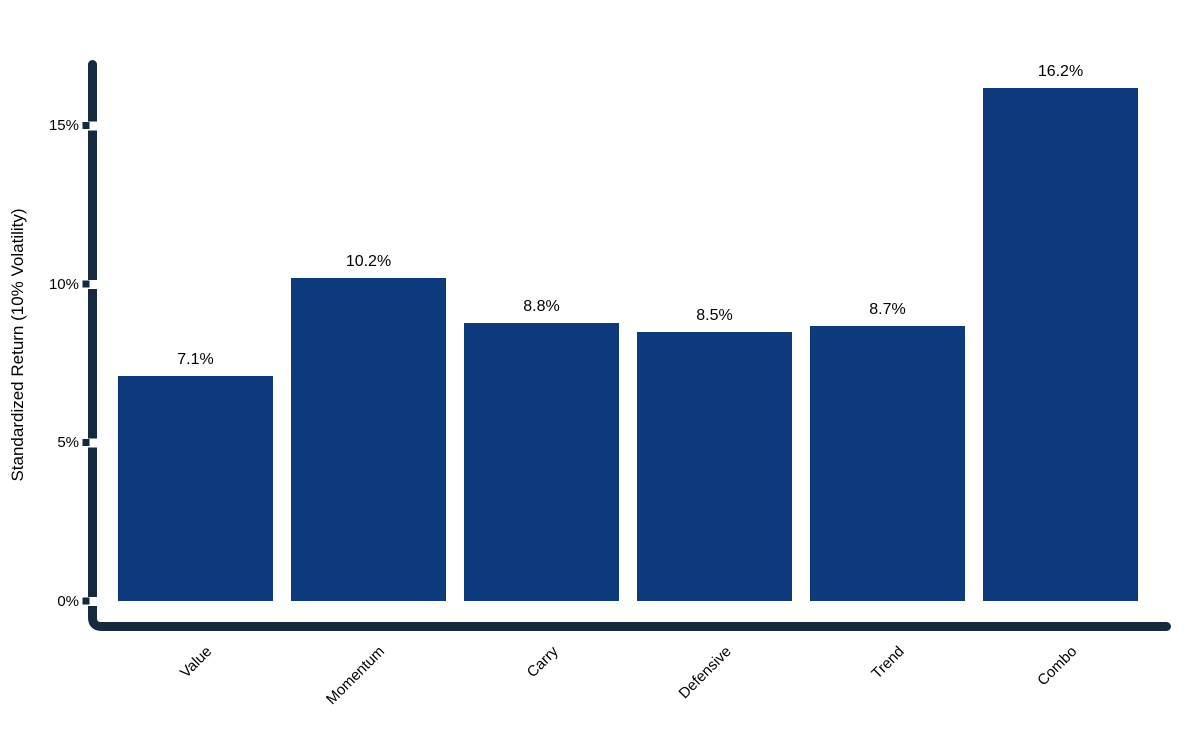 This screenshot has height=750, width=1200. I want to click on bar-defensive, so click(714, 467).